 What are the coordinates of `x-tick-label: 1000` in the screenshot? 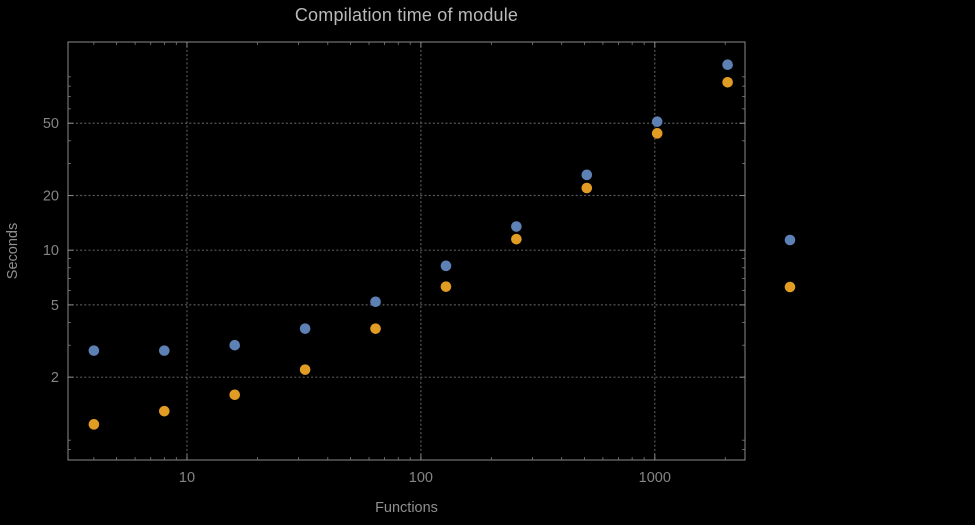 It's located at (655, 478).